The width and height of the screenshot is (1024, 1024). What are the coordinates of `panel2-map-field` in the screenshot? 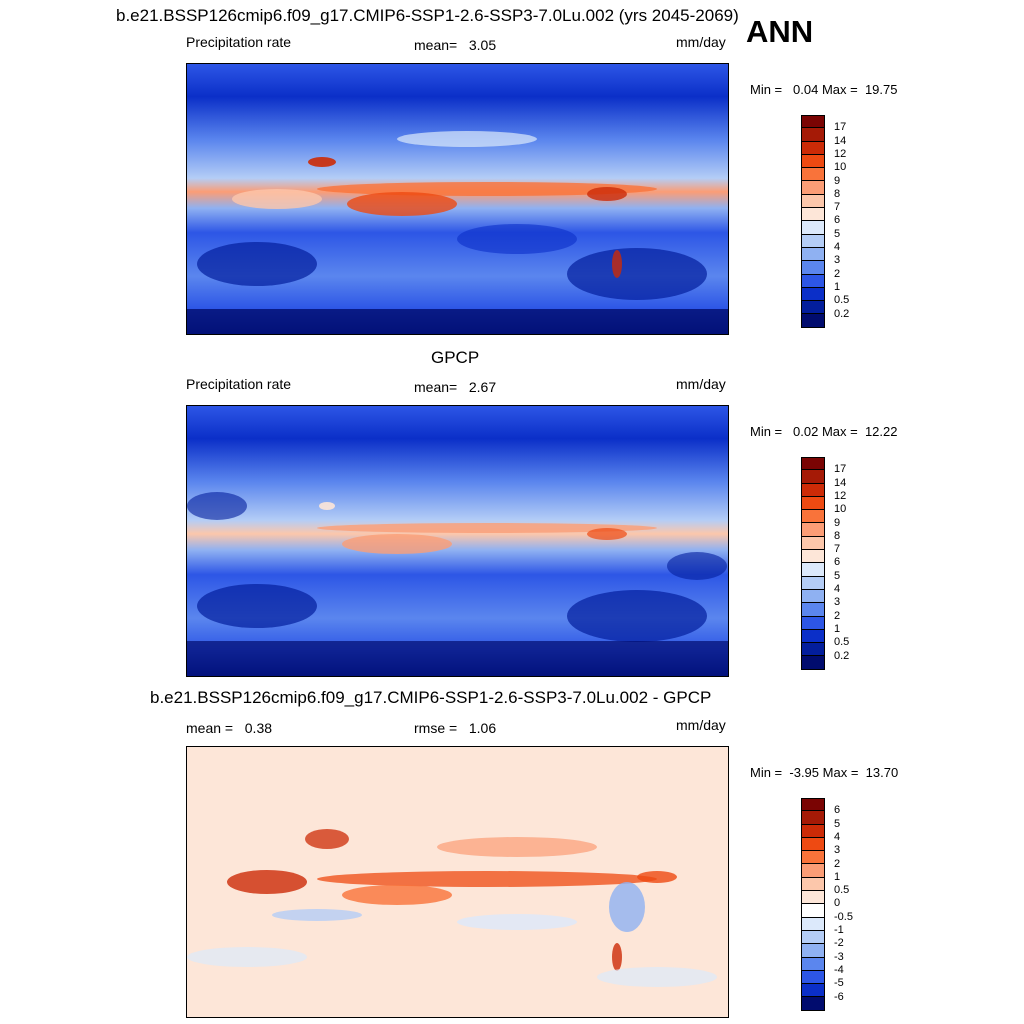 It's located at (457, 541).